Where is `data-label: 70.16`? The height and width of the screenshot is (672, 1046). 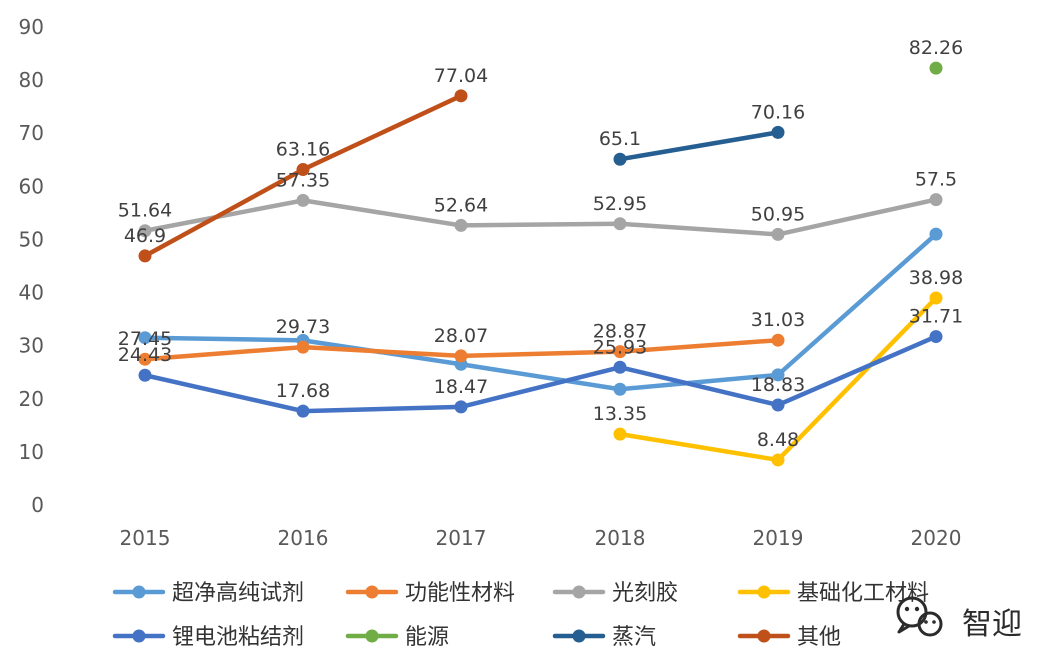 data-label: 70.16 is located at coordinates (778, 112).